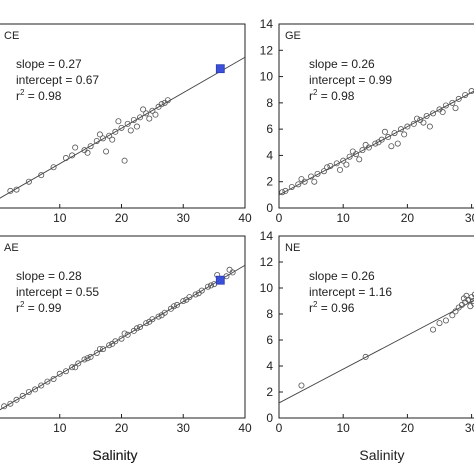 The height and width of the screenshot is (474, 474). What do you see at coordinates (245, 218) in the screenshot?
I see `x-tick-label: 40` at bounding box center [245, 218].